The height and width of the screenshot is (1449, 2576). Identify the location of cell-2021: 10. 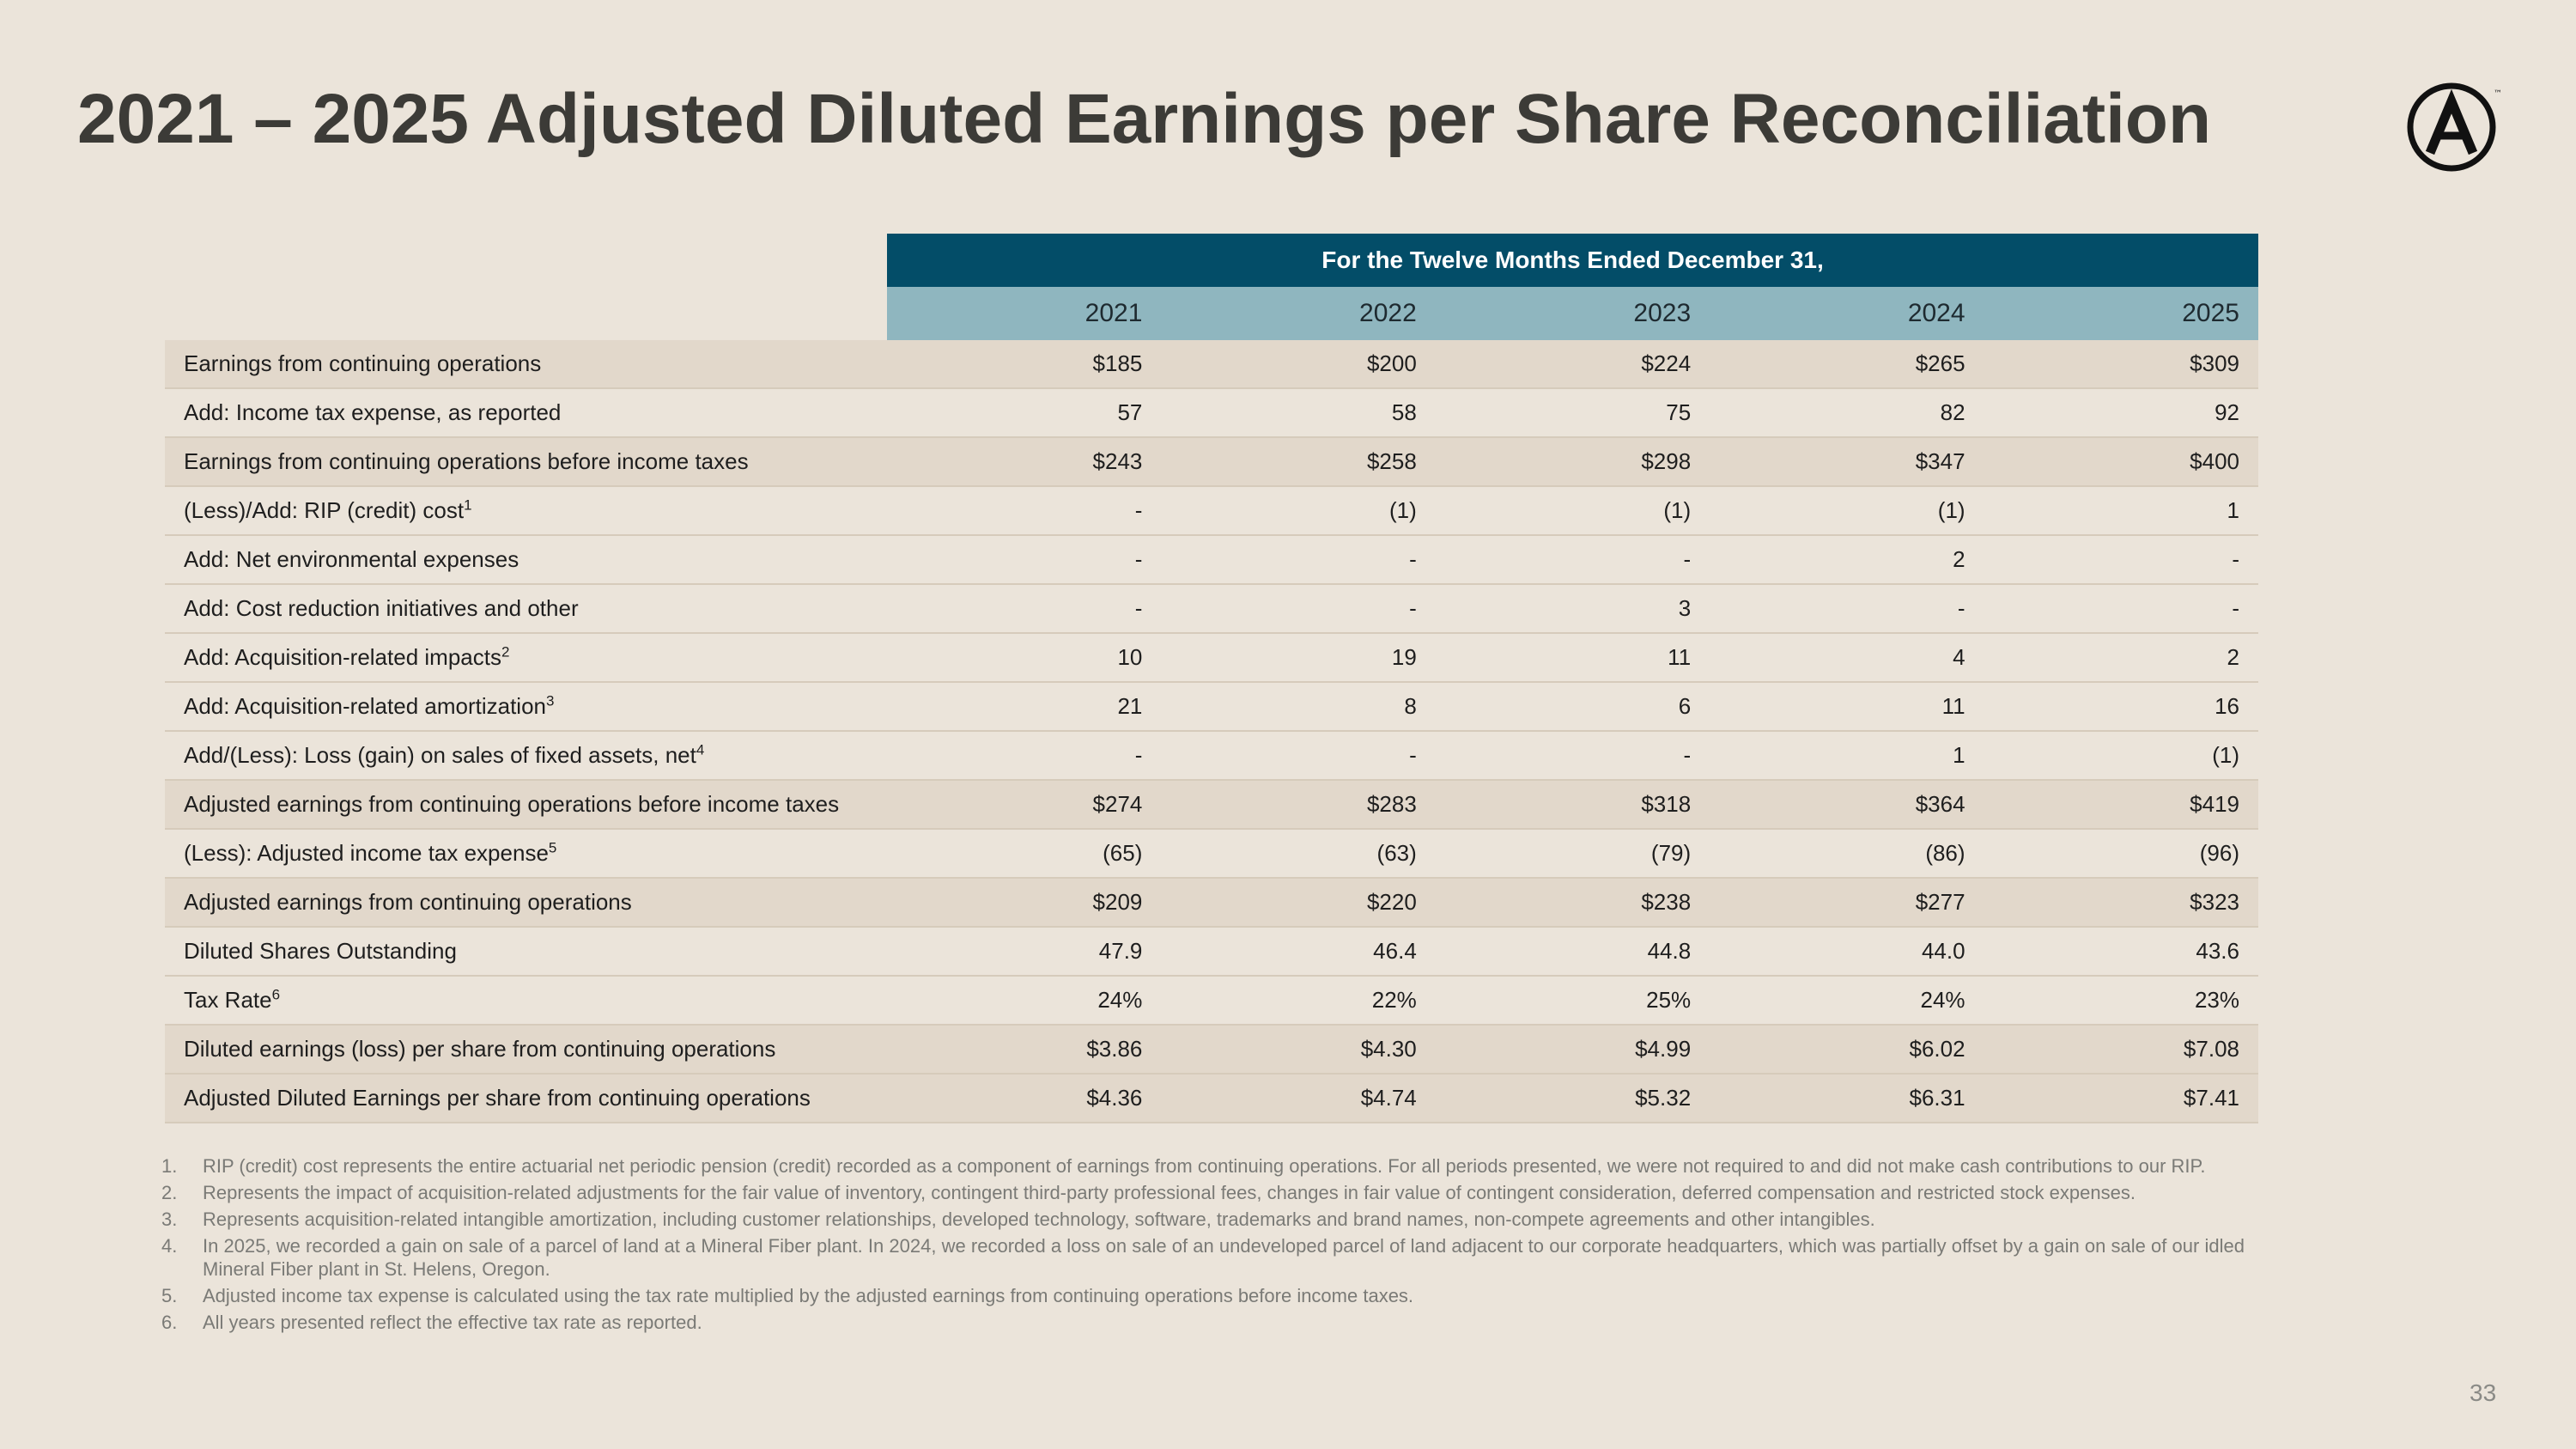
(1024, 658).